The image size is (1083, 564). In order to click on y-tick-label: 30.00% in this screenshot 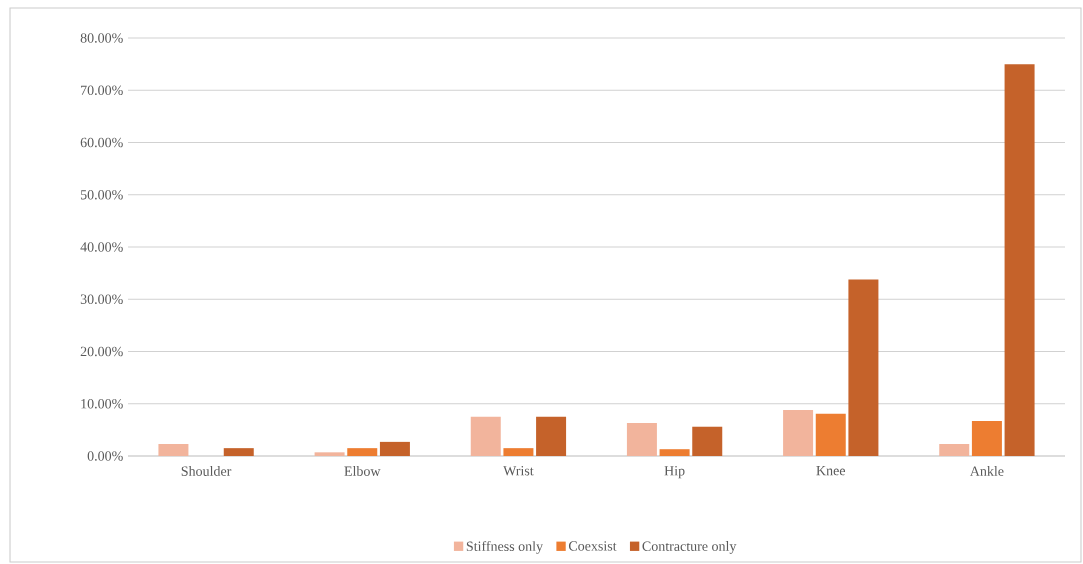, I will do `click(101, 299)`.